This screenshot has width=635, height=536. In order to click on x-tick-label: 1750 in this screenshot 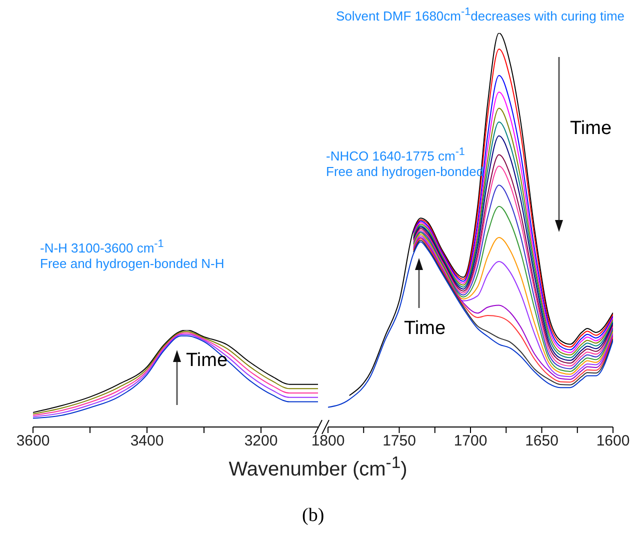, I will do `click(399, 441)`.